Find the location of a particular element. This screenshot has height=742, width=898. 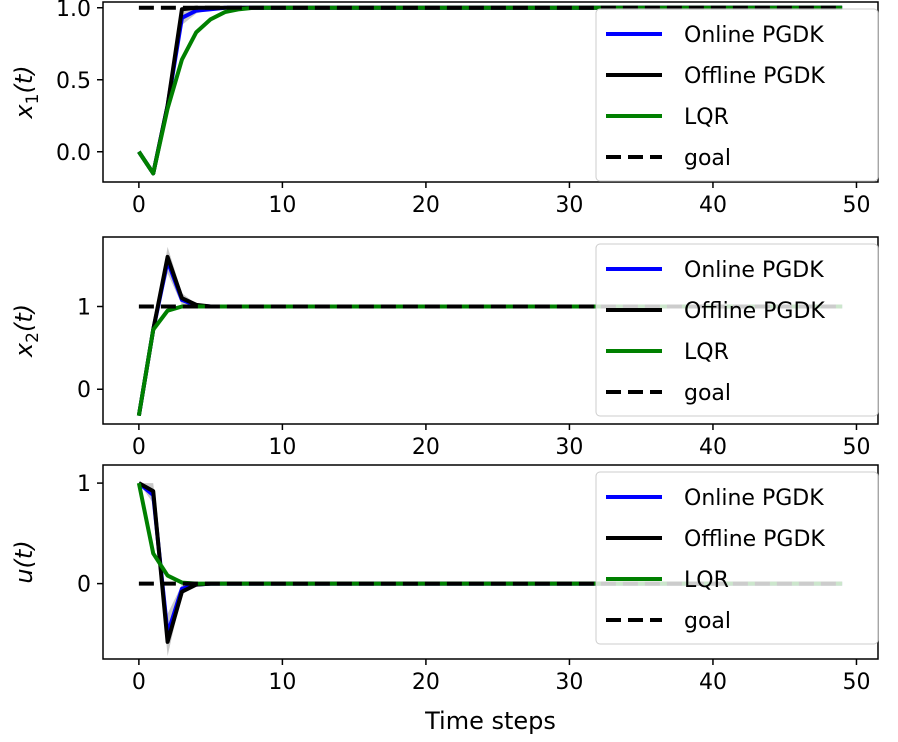

y-tick-label: 0.5 is located at coordinates (73, 81).